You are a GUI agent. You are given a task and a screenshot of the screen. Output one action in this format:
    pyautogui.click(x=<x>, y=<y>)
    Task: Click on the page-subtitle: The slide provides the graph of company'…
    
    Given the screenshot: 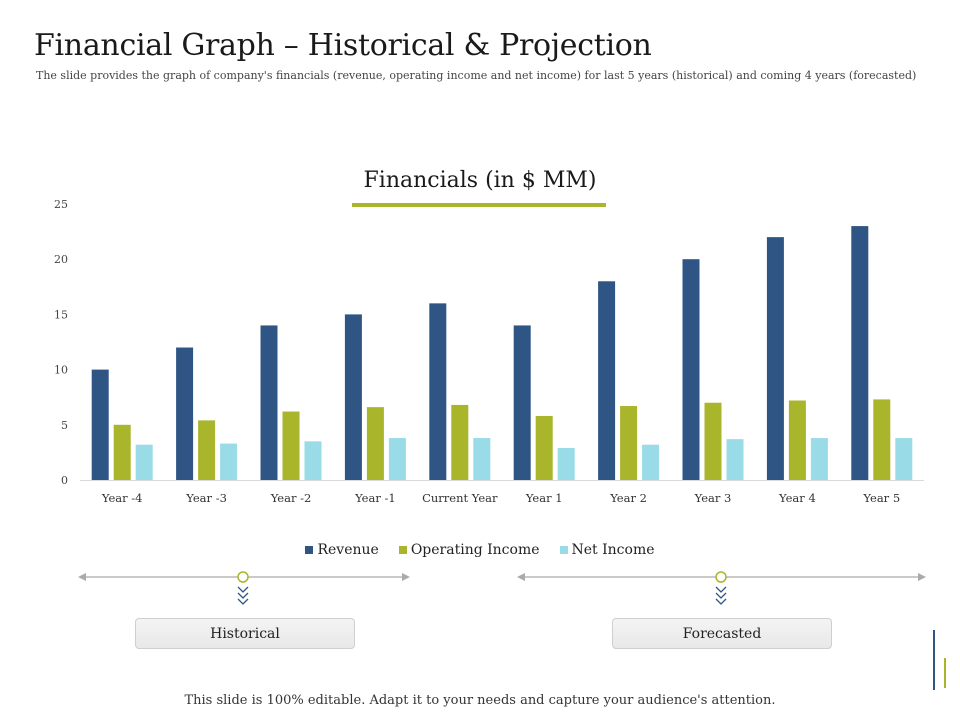 What is the action you would take?
    pyautogui.click(x=476, y=75)
    